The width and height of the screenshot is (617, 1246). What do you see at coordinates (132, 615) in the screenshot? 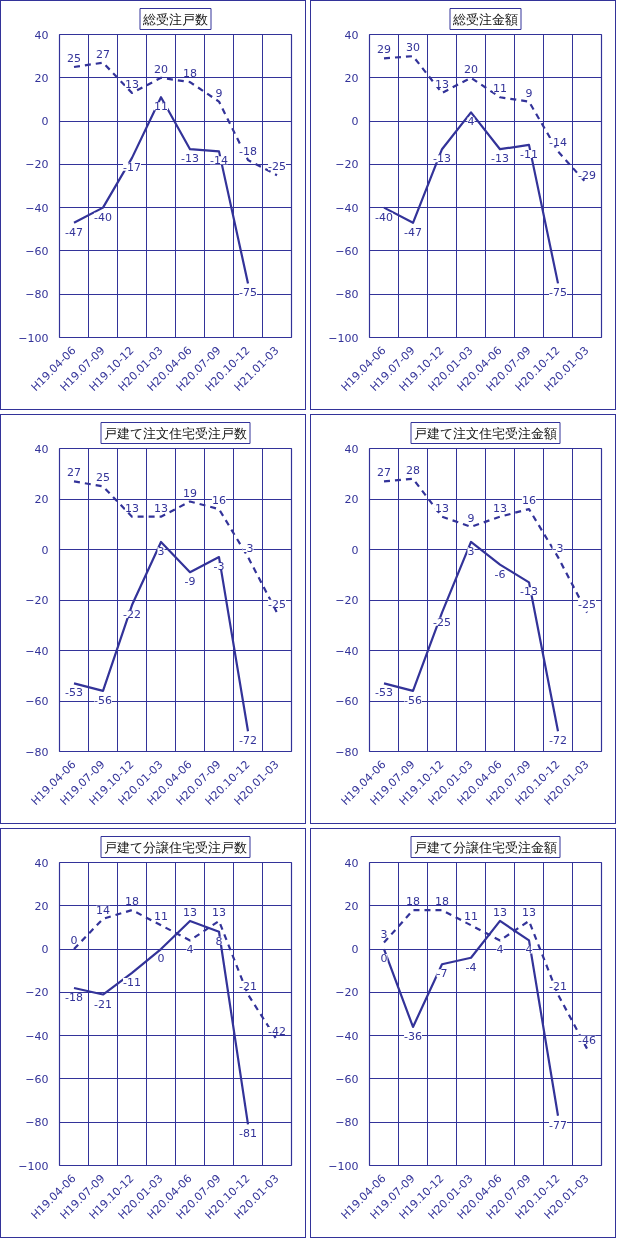
I see `data-label: -22` at bounding box center [132, 615].